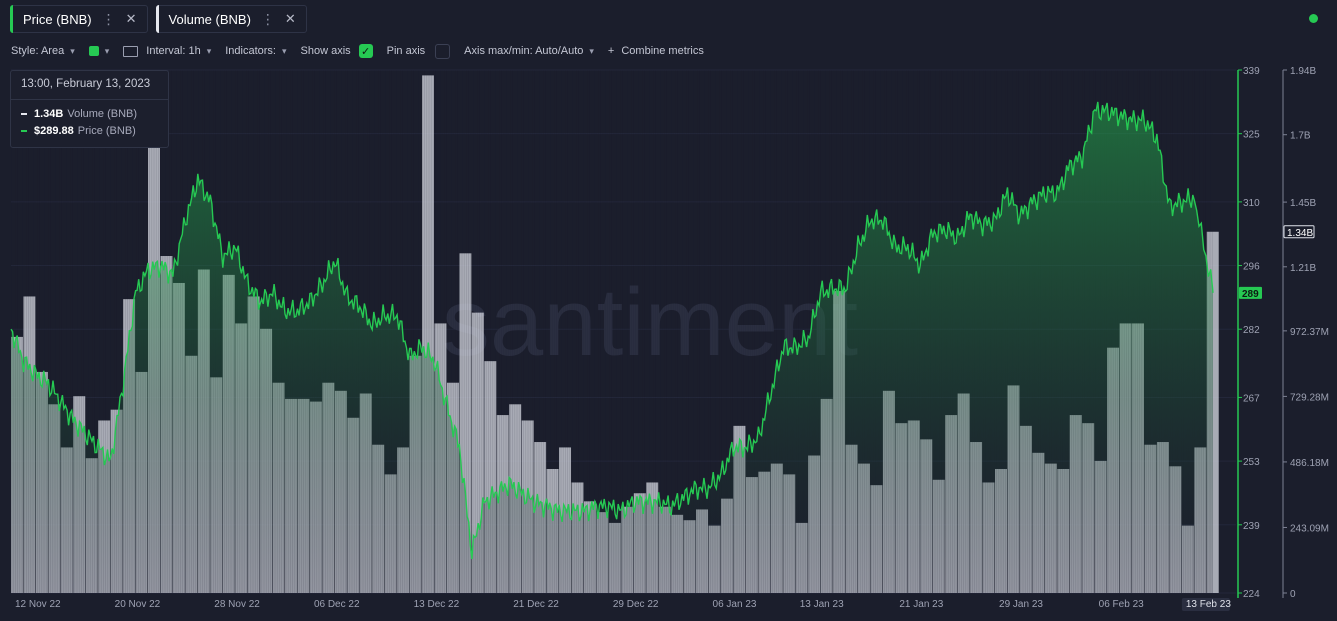 This screenshot has height=621, width=1337. Describe the element at coordinates (822, 604) in the screenshot. I see `x-axis-tick-label: 13 Jan 23` at that location.